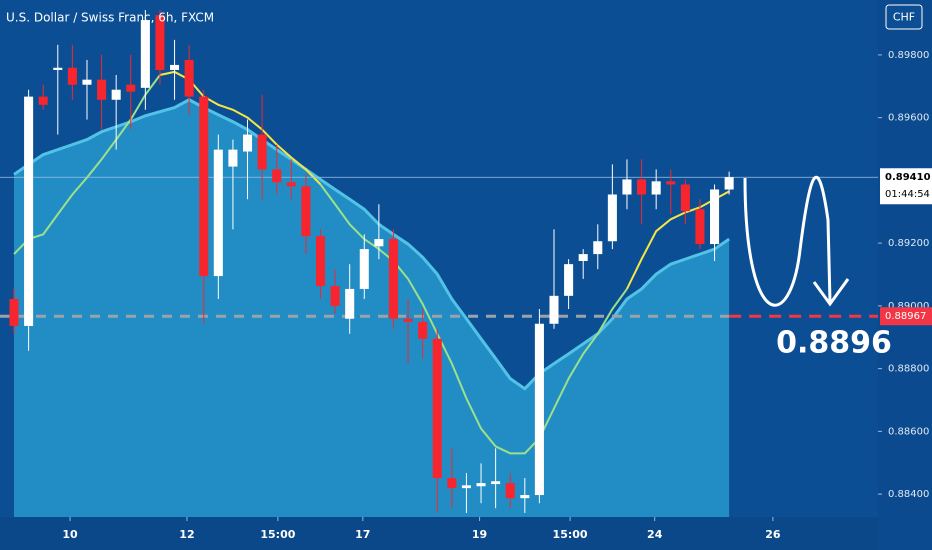  I want to click on countdown: 01:44:54, so click(907, 194).